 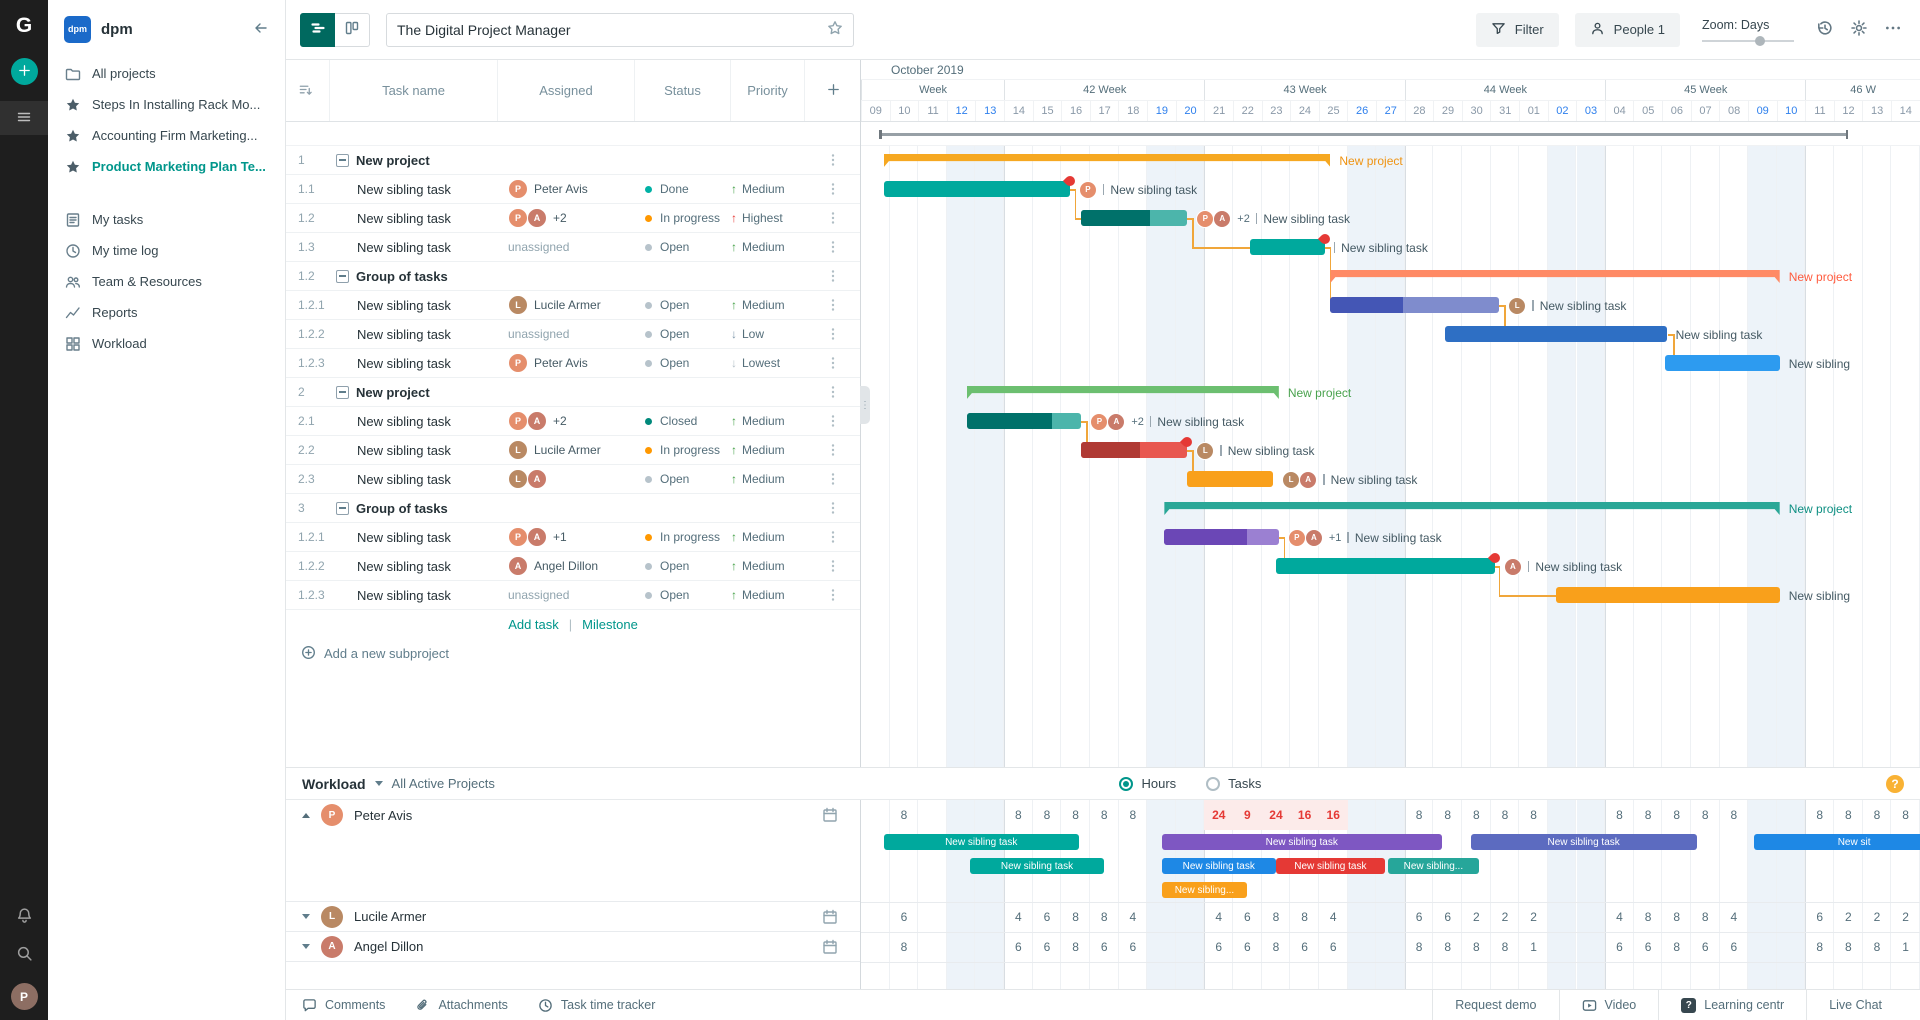 What do you see at coordinates (317, 29) in the screenshot?
I see `gantt-view-button` at bounding box center [317, 29].